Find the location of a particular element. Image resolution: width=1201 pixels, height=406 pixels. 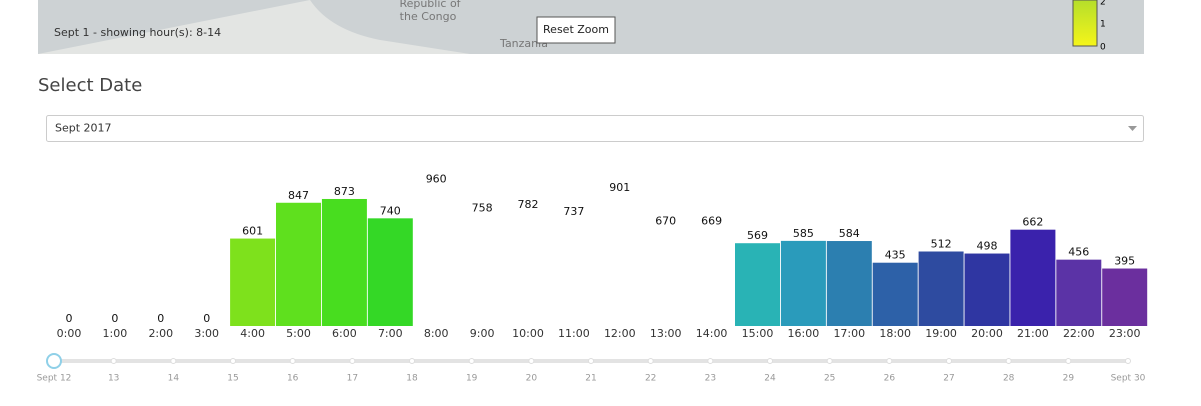

value-label: 512 is located at coordinates (941, 244).